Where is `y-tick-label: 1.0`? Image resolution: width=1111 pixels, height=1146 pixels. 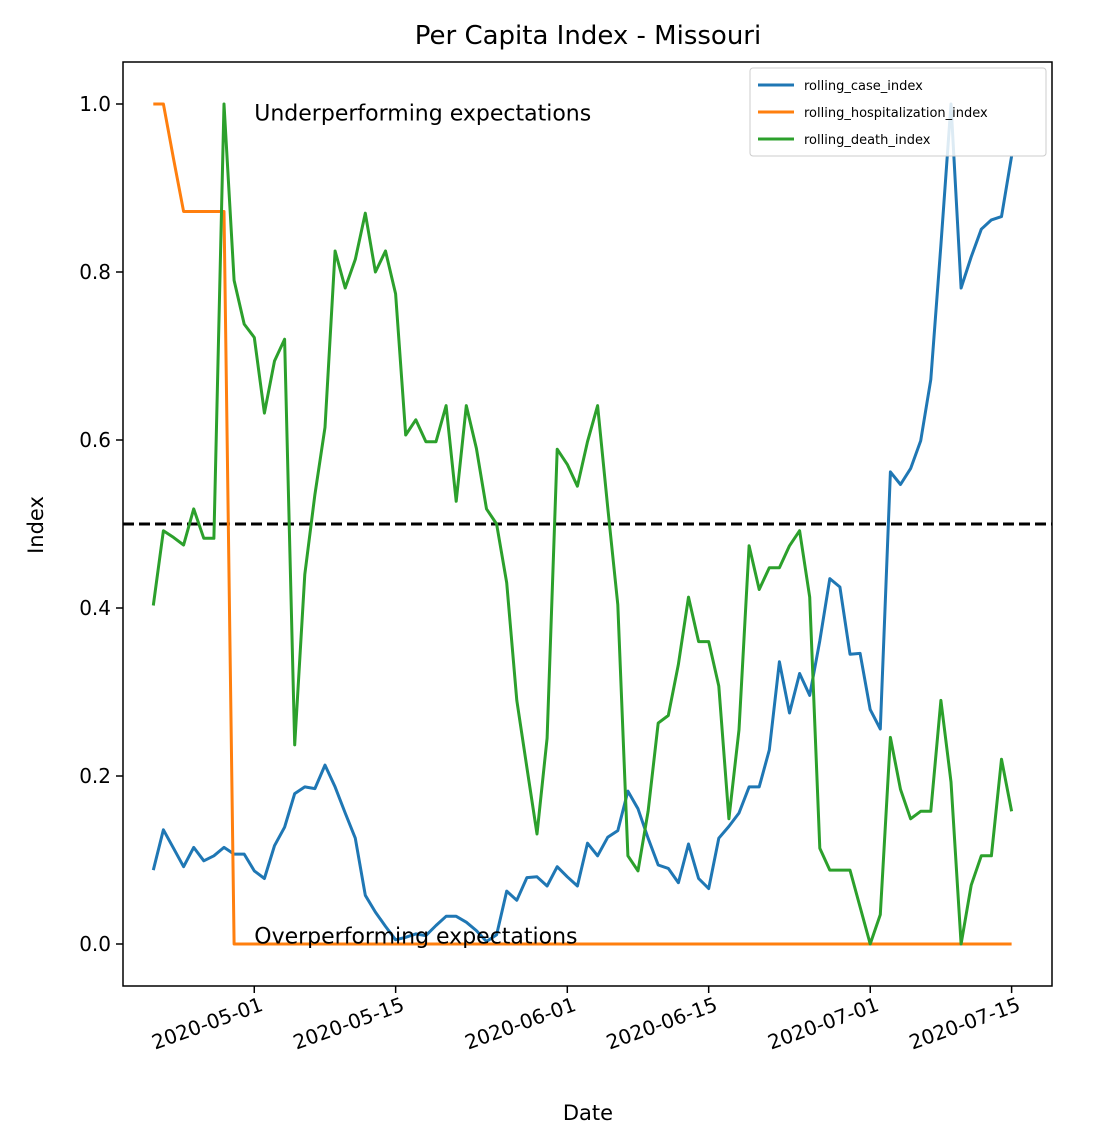
y-tick-label: 1.0 is located at coordinates (95, 104).